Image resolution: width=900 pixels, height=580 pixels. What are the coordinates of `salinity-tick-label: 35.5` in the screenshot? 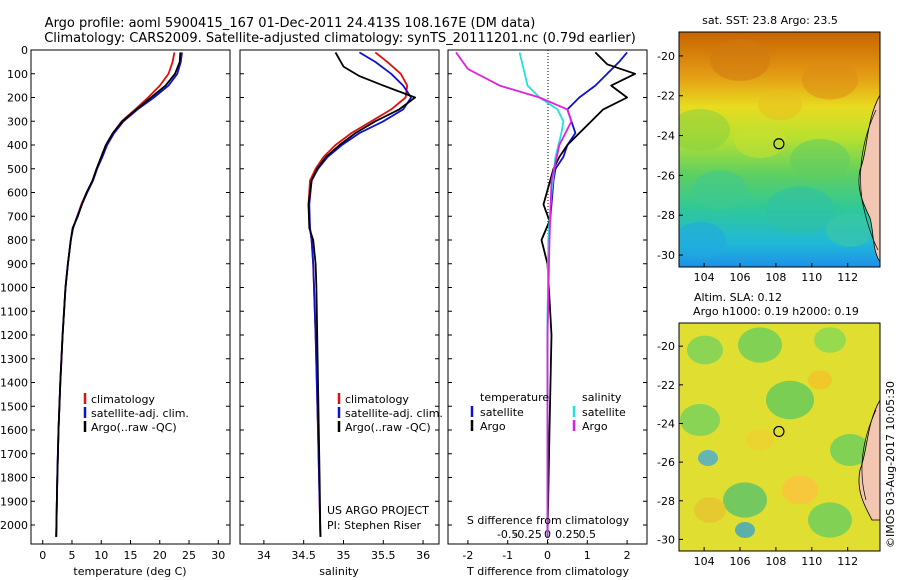 It's located at (383, 555).